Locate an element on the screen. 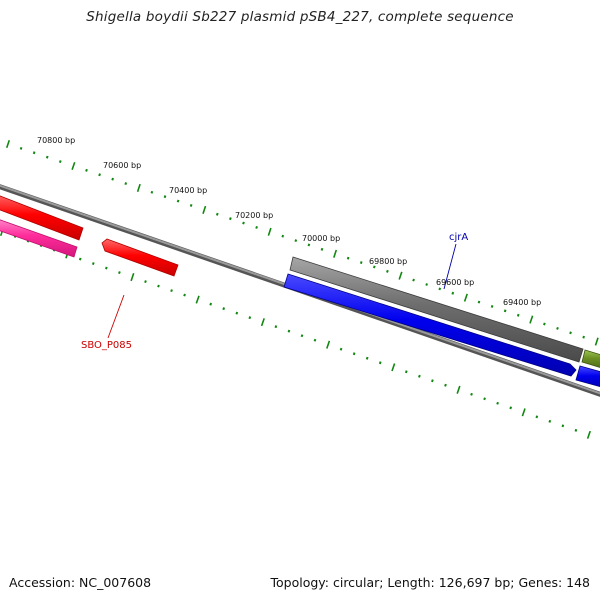 Image resolution: width=600 pixels, height=600 pixels. ruler-label-70800: 70800 bp is located at coordinates (56, 140).